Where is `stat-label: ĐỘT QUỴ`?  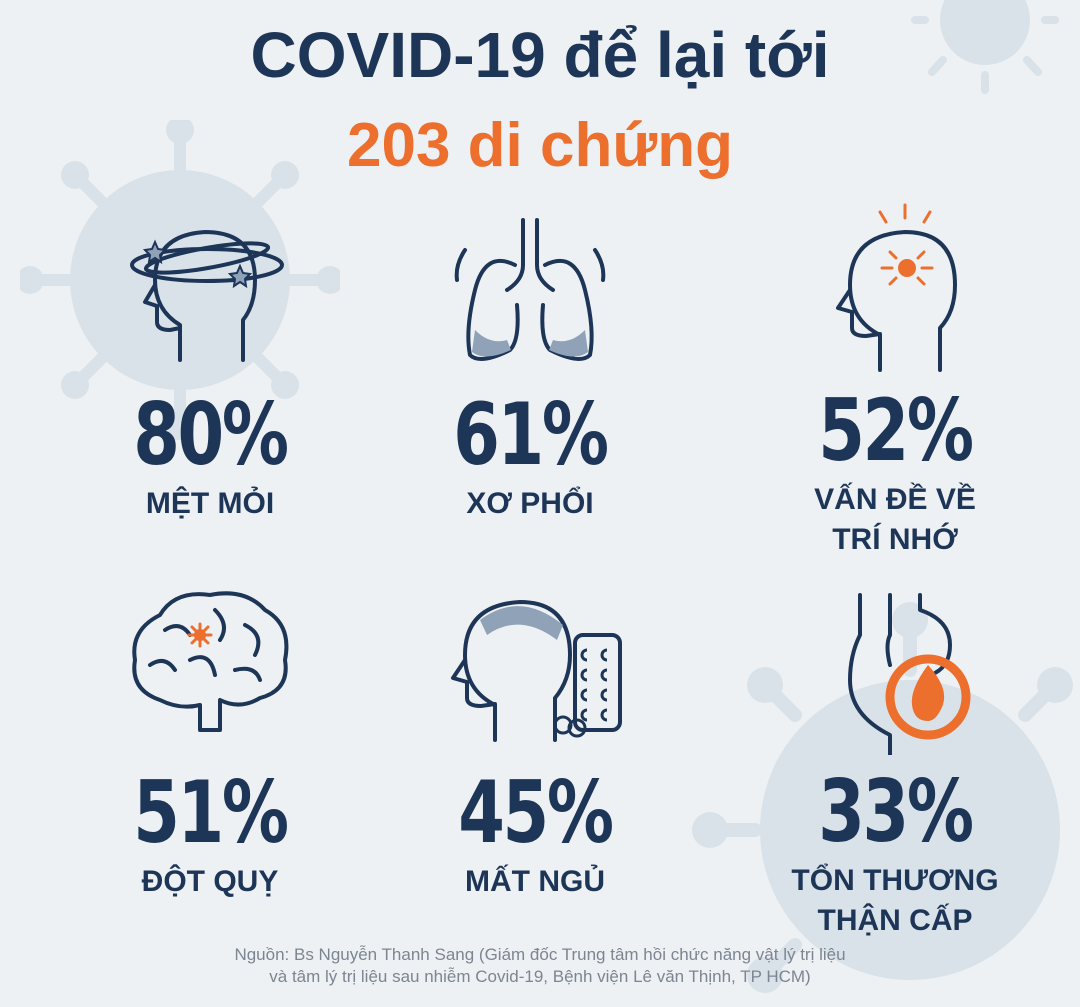
stat-label: ĐỘT QUỴ is located at coordinates (210, 882).